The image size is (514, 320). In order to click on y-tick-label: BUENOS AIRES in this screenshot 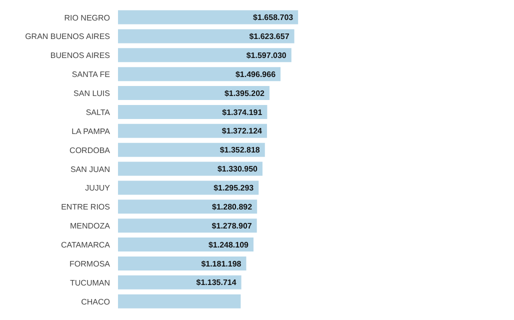, I will do `click(80, 55)`.